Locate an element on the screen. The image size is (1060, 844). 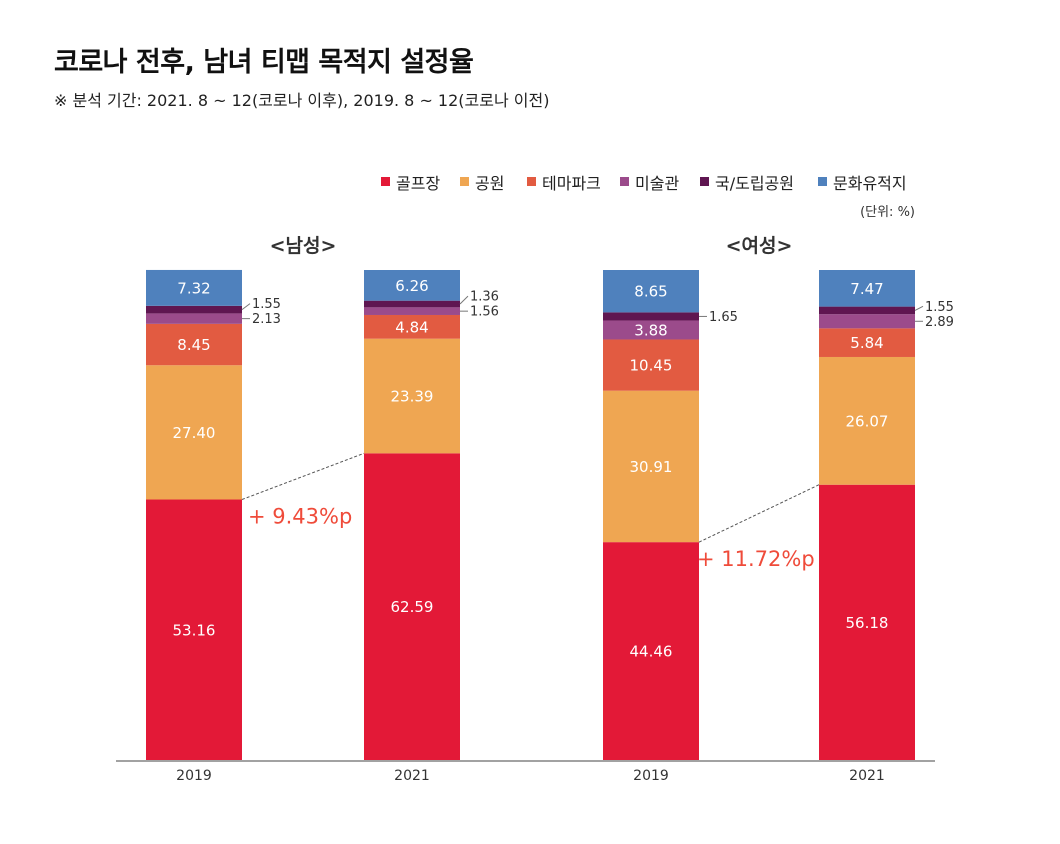
data-label: 8.65 is located at coordinates (650, 292).